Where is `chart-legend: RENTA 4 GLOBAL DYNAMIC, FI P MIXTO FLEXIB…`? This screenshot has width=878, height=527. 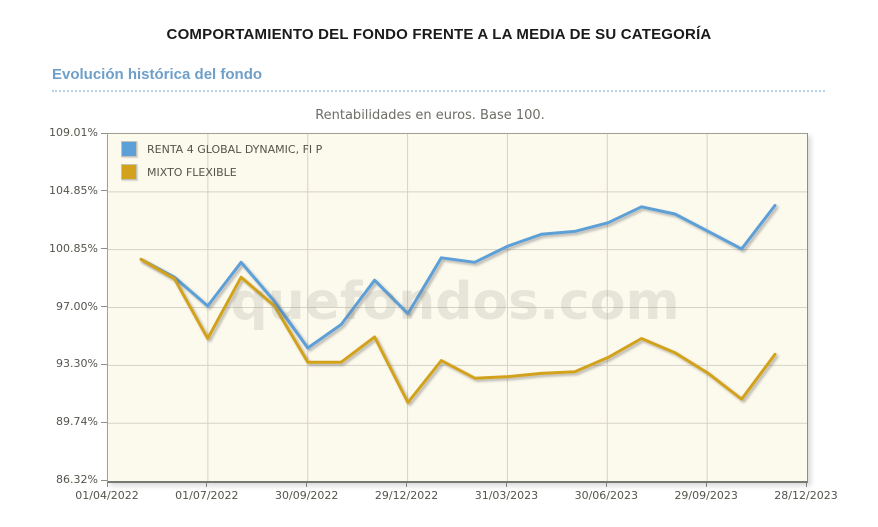
chart-legend: RENTA 4 GLOBAL DYNAMIC, FI P MIXTO FLEXIB… is located at coordinates (221, 164).